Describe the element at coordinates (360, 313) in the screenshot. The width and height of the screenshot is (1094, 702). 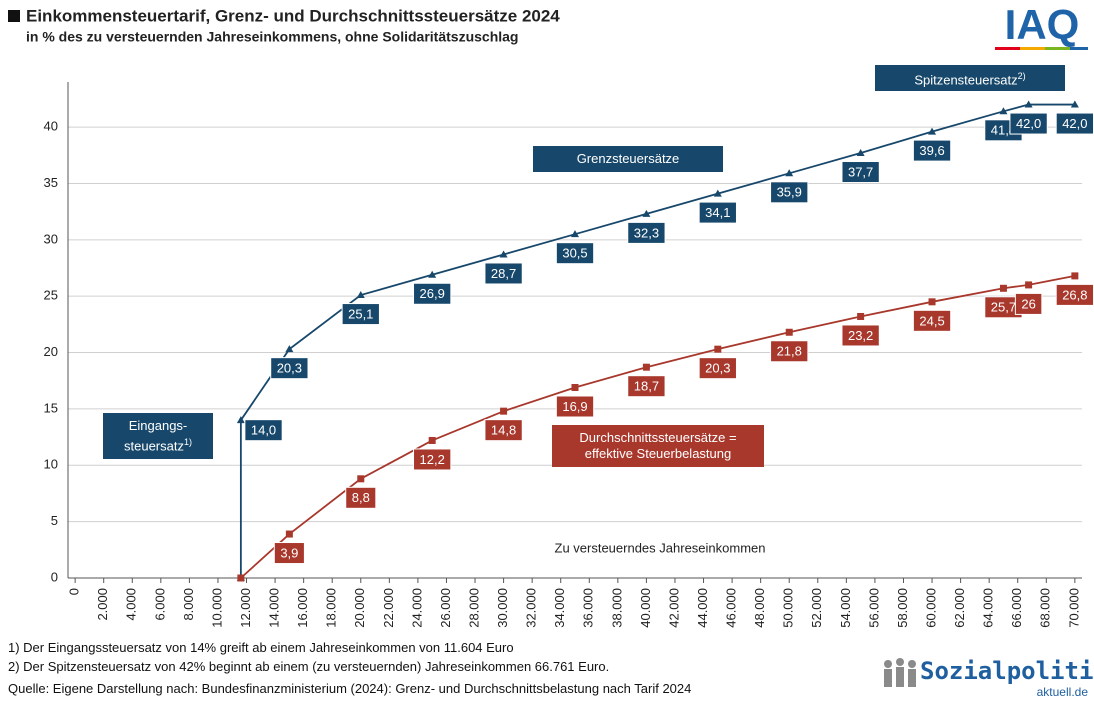
I see `value-label-text: 25,1` at that location.